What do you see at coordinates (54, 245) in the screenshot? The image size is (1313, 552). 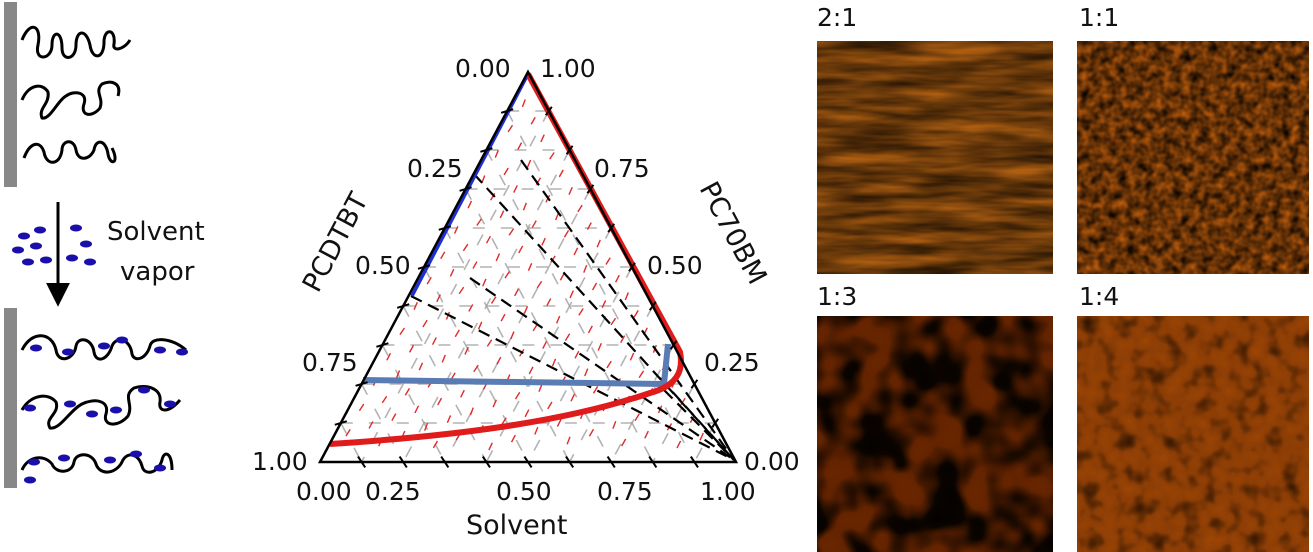 I see `solvent-molecules` at bounding box center [54, 245].